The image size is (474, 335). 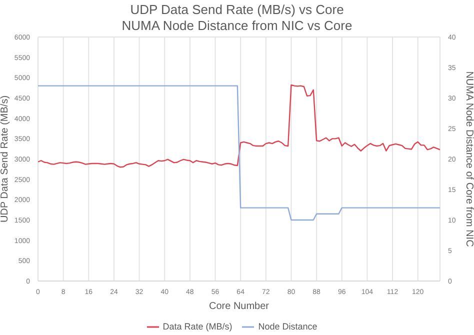 What do you see at coordinates (237, 10) in the screenshot?
I see `chart-title: UDP Data Send Rate (MB/s) vs Core` at bounding box center [237, 10].